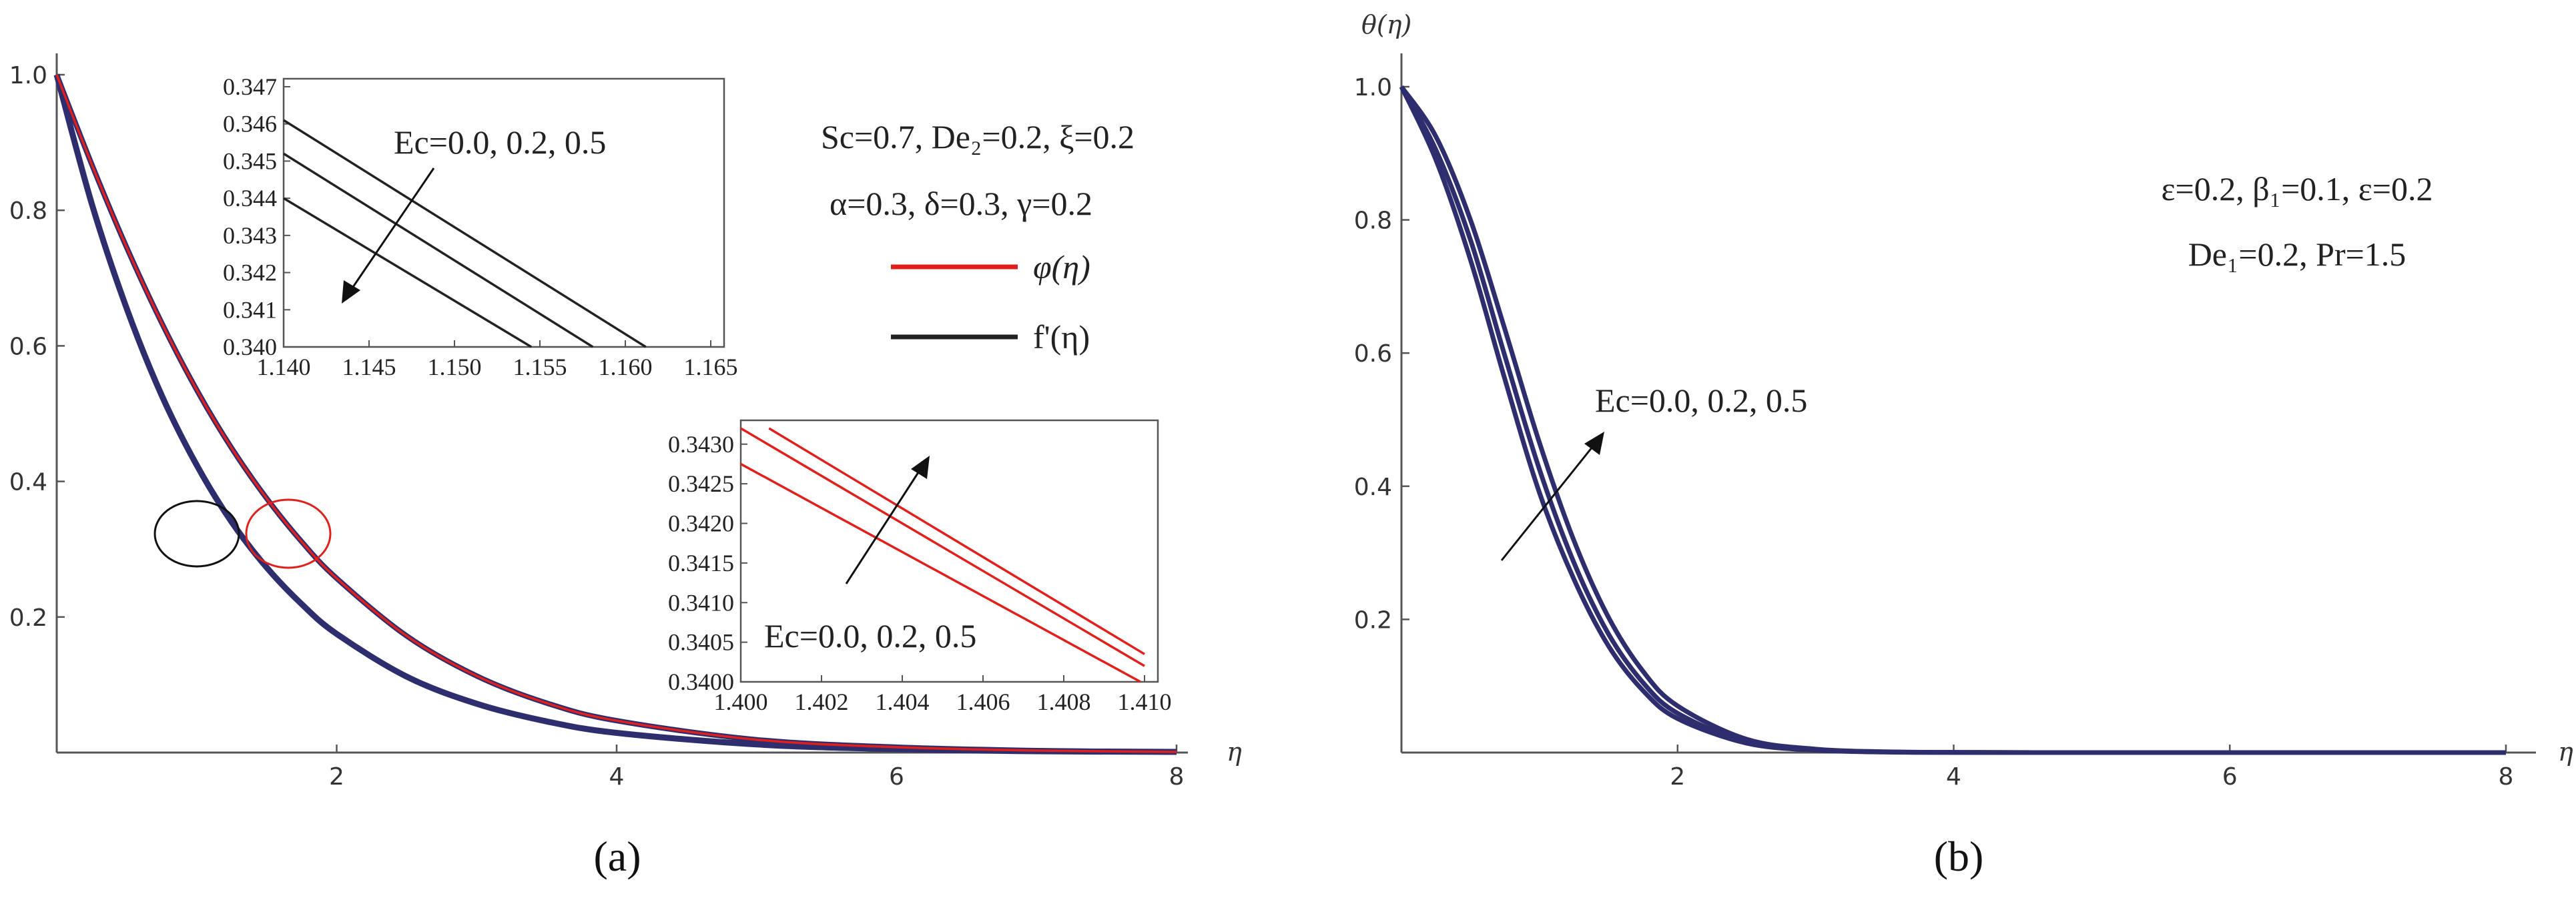 This screenshot has height=898, width=2576. What do you see at coordinates (757, 768) in the screenshot?
I see `panel-a-x-ticks: 2 4 6 8` at bounding box center [757, 768].